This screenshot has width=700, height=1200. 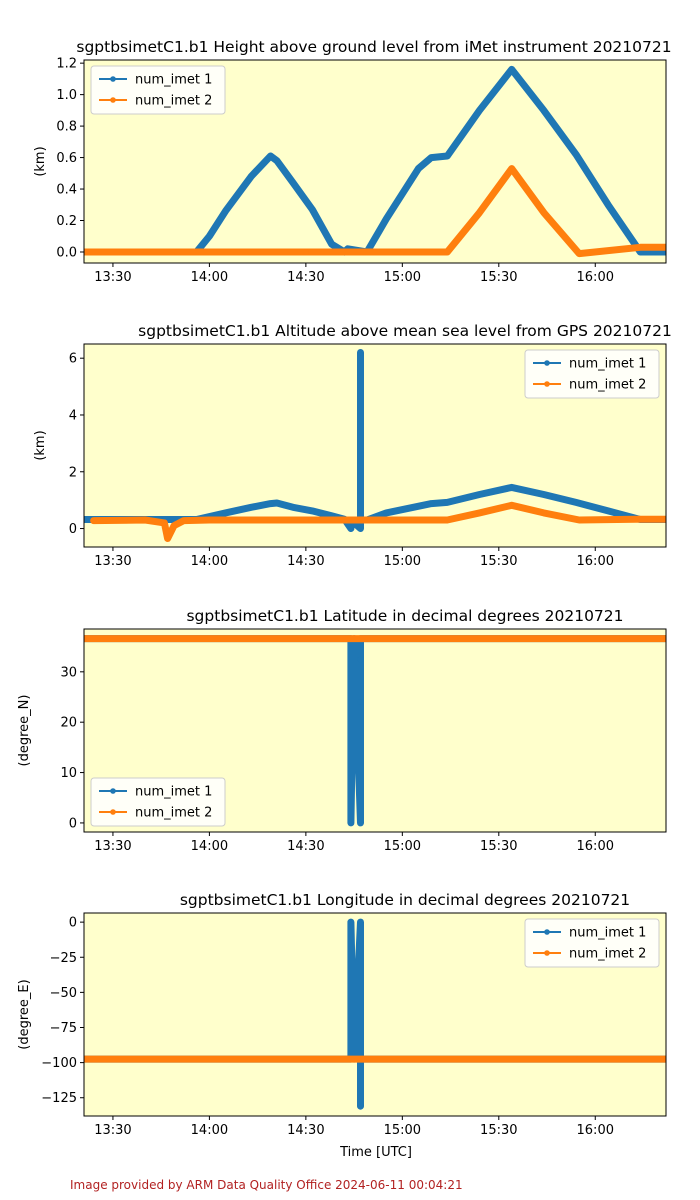 What do you see at coordinates (402, 1130) in the screenshot?
I see `x-tick-label: 15:00` at bounding box center [402, 1130].